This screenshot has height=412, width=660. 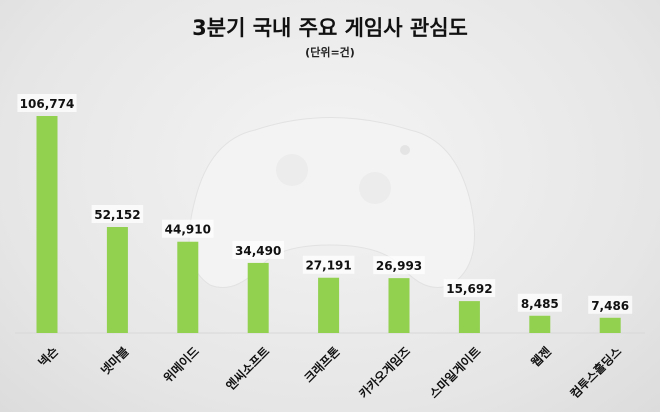 I want to click on category-label: 넷마블, so click(x=114, y=361).